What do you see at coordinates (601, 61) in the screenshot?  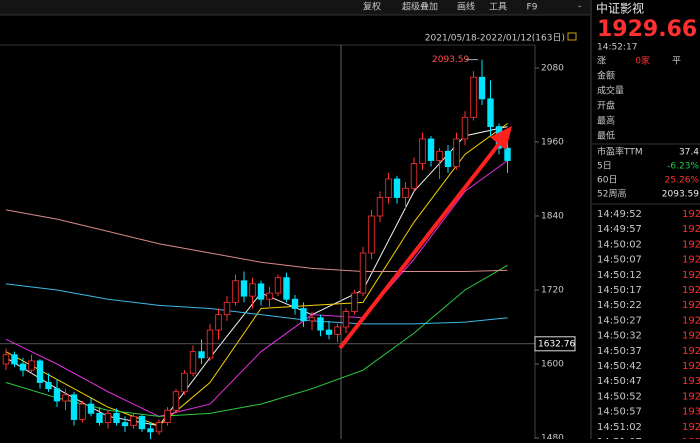 I see `row-label: 涨` at bounding box center [601, 61].